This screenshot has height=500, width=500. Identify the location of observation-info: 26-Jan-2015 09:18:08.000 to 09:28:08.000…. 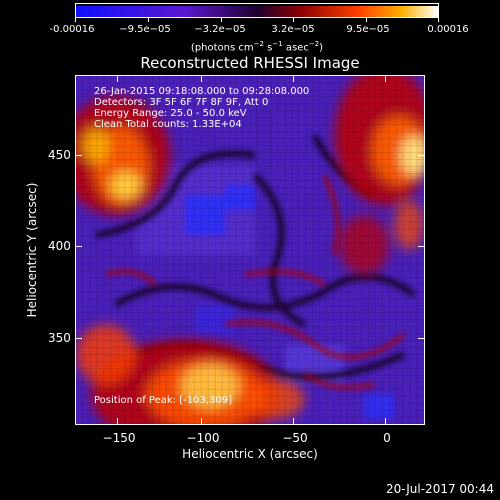
(201, 108).